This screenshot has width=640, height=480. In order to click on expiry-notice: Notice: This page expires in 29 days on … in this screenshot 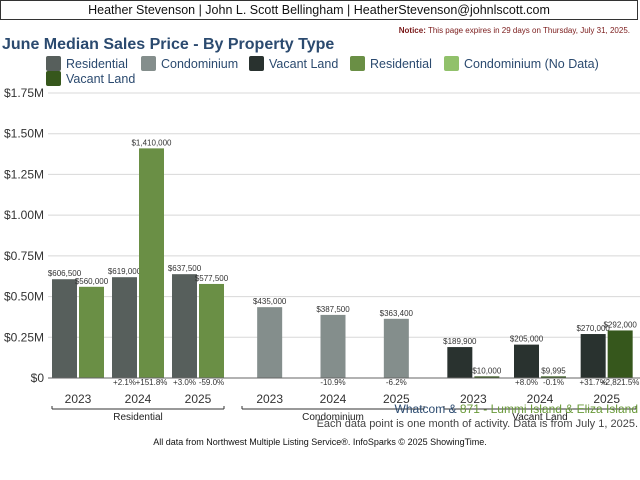, I will do `click(514, 30)`.